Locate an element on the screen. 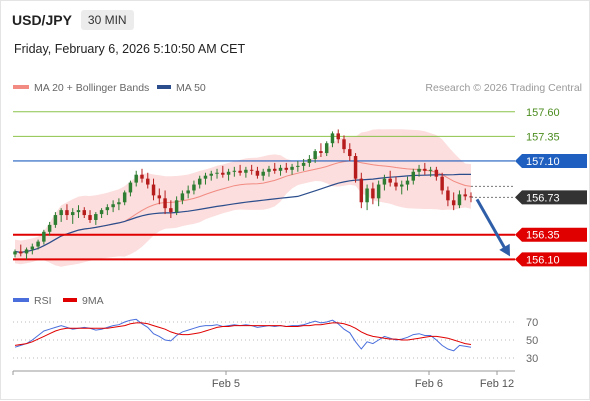 The height and width of the screenshot is (401, 590). x-axis: Feb 5 Feb 6 Feb 12 is located at coordinates (263, 380).